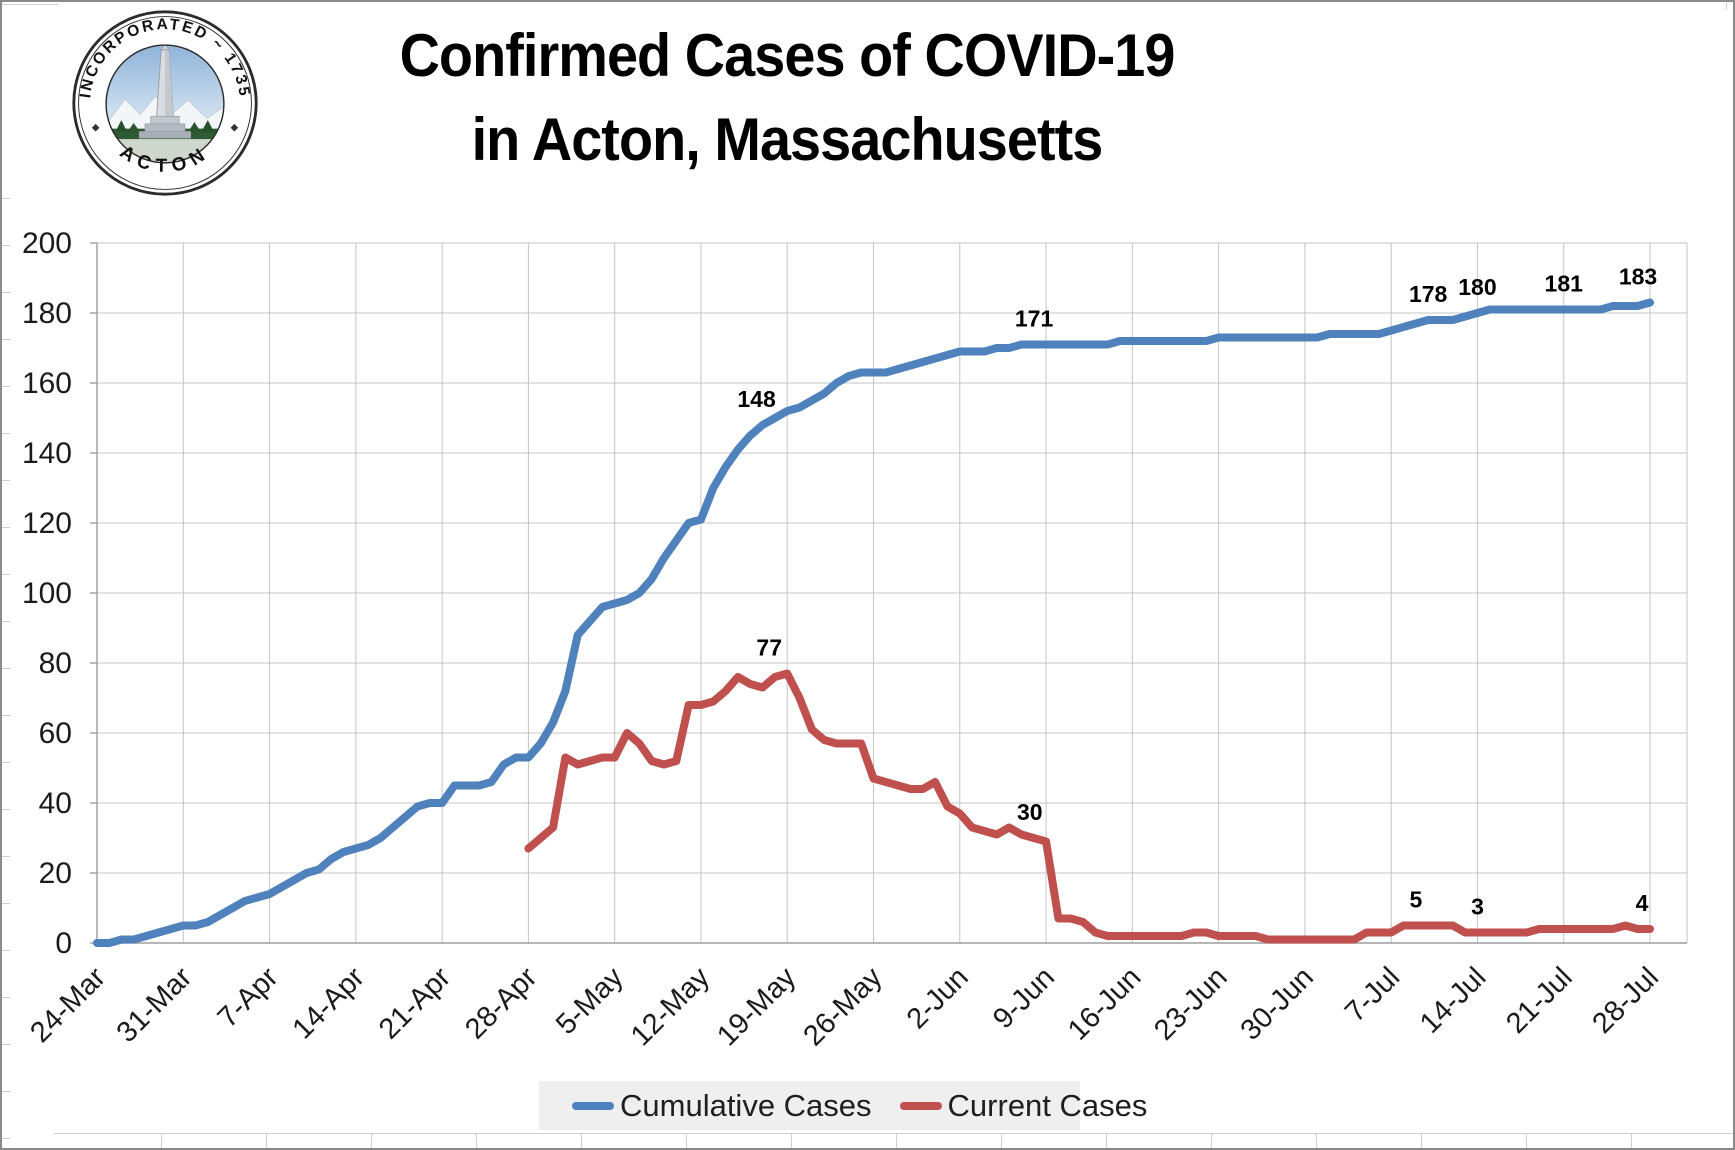 The width and height of the screenshot is (1735, 1150). What do you see at coordinates (1104, 1003) in the screenshot?
I see `x-axis-label: 16-Jun` at bounding box center [1104, 1003].